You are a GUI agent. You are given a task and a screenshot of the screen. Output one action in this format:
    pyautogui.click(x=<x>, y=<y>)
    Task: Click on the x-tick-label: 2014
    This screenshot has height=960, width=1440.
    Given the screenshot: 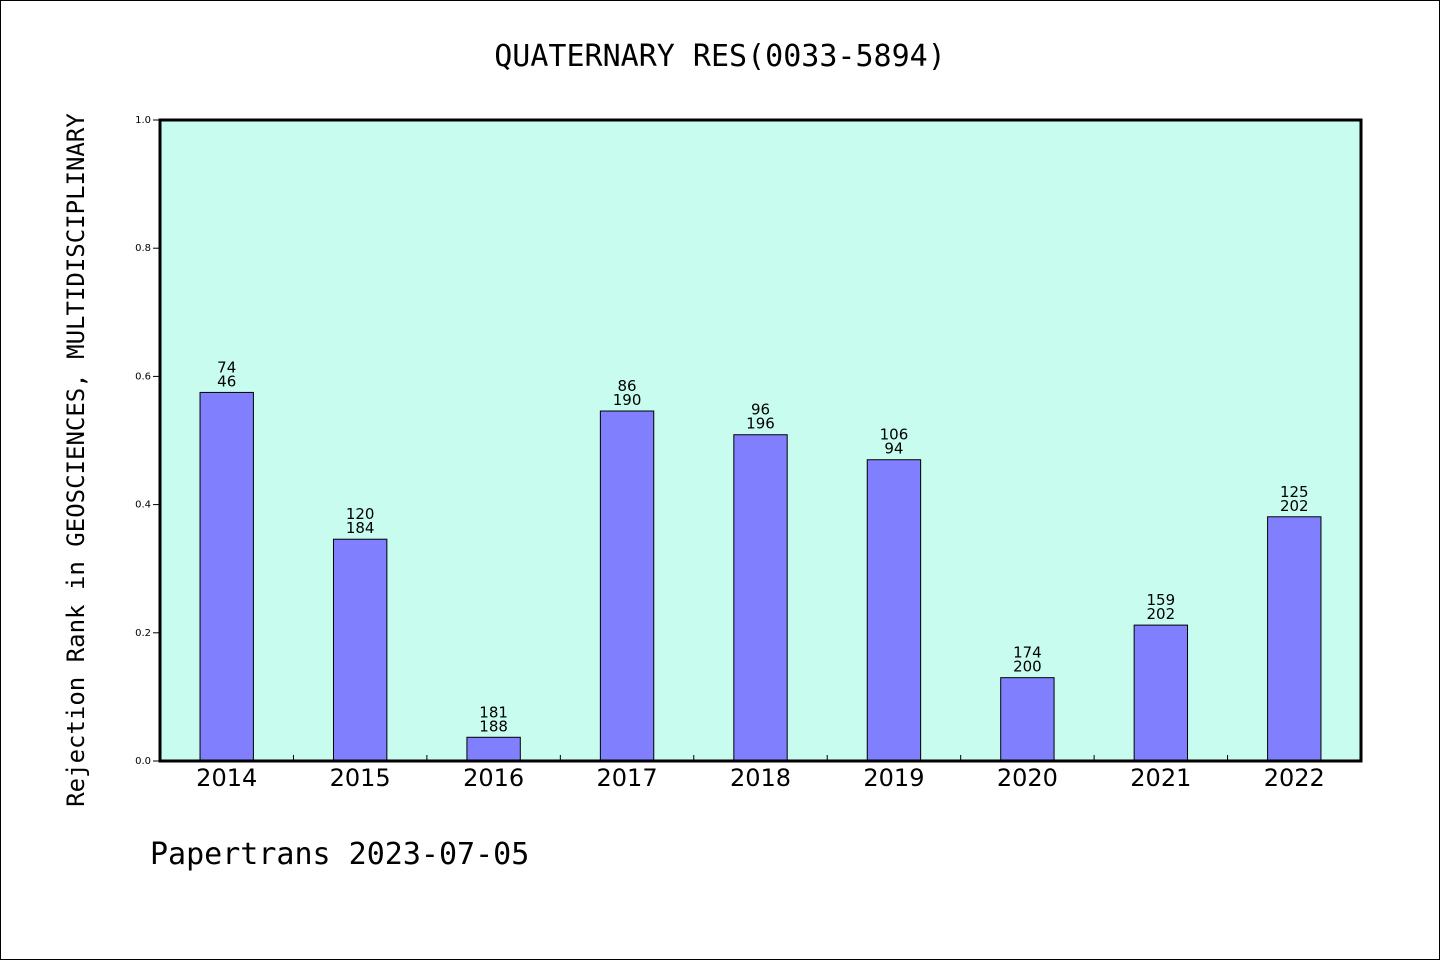 What is the action you would take?
    pyautogui.click(x=226, y=778)
    